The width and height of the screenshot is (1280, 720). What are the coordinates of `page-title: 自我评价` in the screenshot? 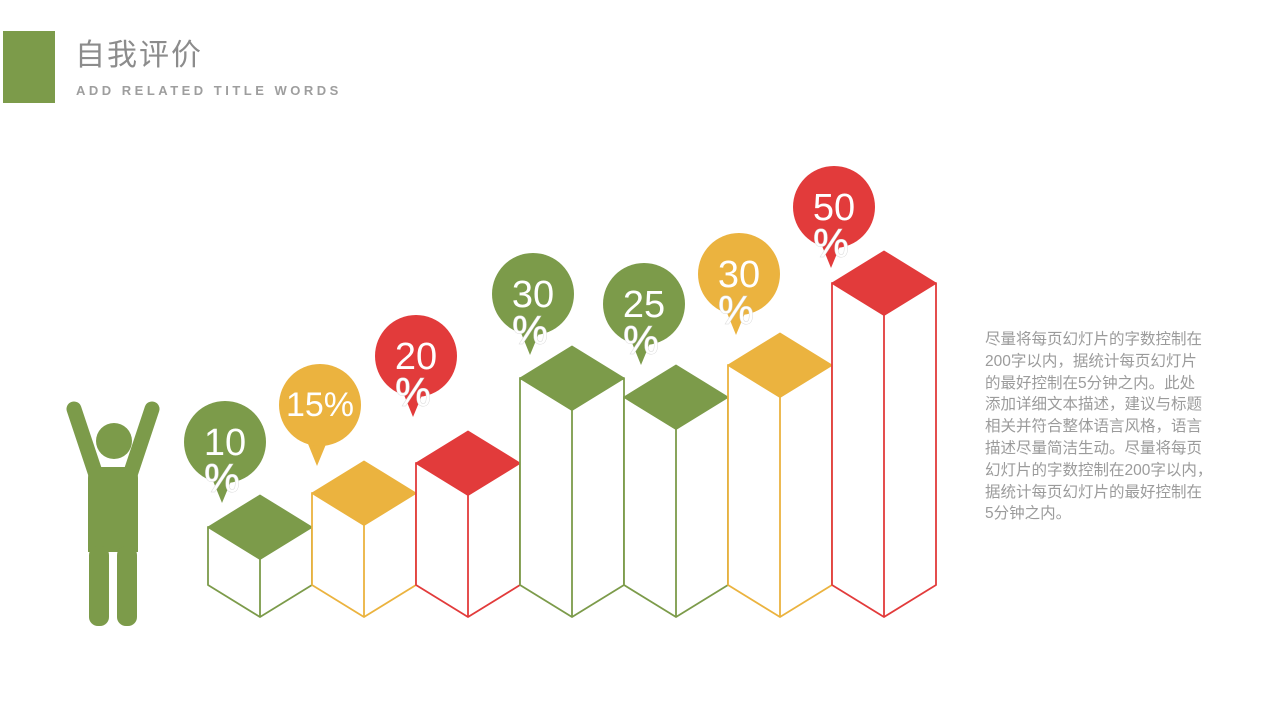 It's located at (139, 55).